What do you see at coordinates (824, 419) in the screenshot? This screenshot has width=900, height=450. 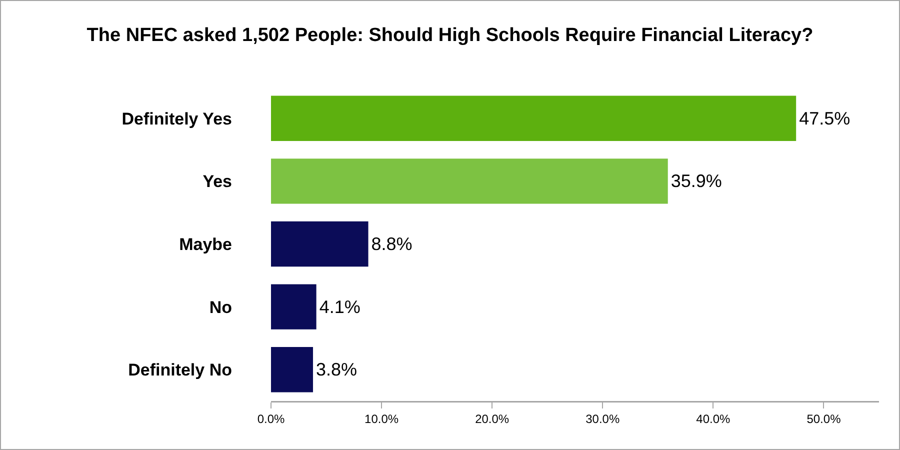 I see `x-tick-label: 50.0%` at bounding box center [824, 419].